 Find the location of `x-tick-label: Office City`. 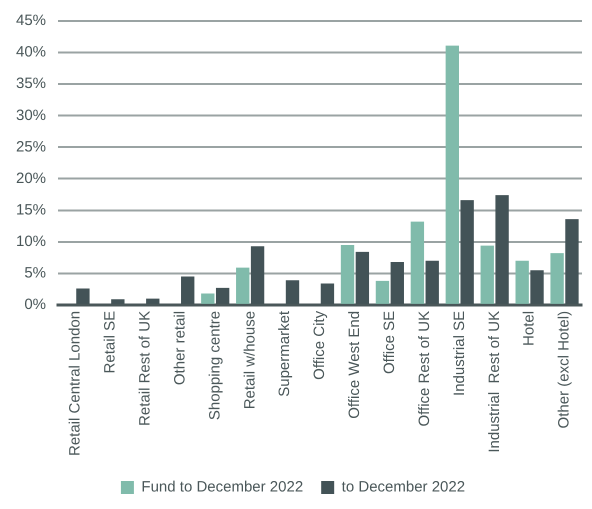

x-tick-label: Office City is located at coordinates (319, 345).